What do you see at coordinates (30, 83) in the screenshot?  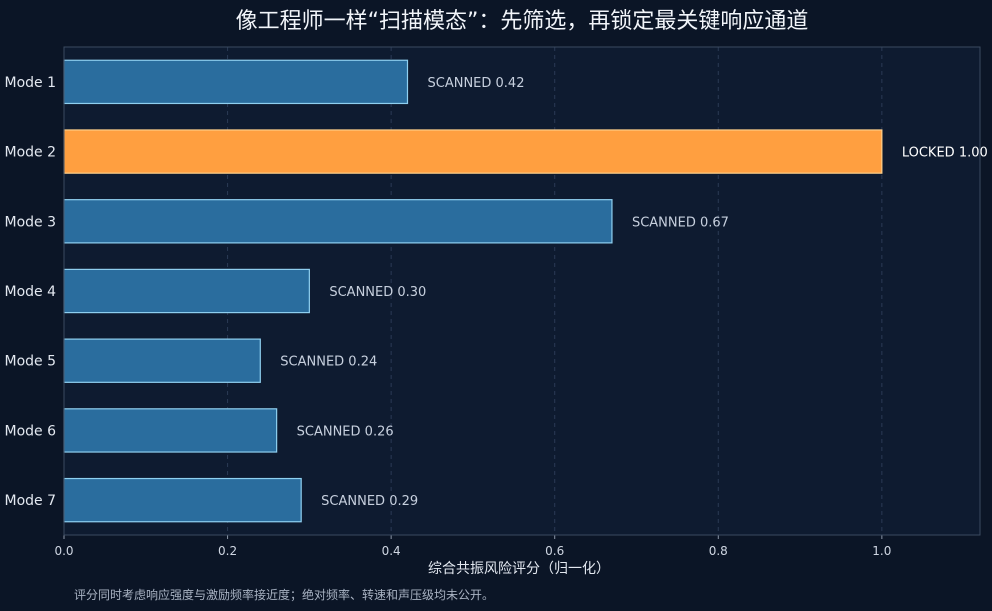 I see `category-label-1: Mode 1` at bounding box center [30, 83].